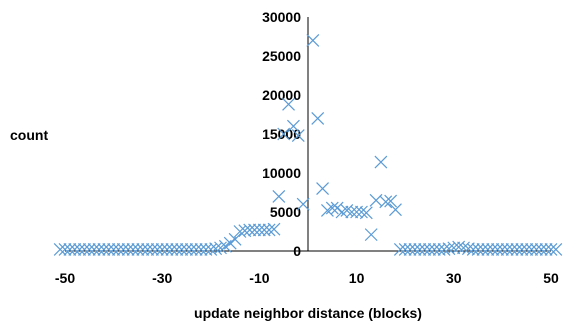 The width and height of the screenshot is (566, 329). I want to click on x-tick-label: -10, so click(259, 278).